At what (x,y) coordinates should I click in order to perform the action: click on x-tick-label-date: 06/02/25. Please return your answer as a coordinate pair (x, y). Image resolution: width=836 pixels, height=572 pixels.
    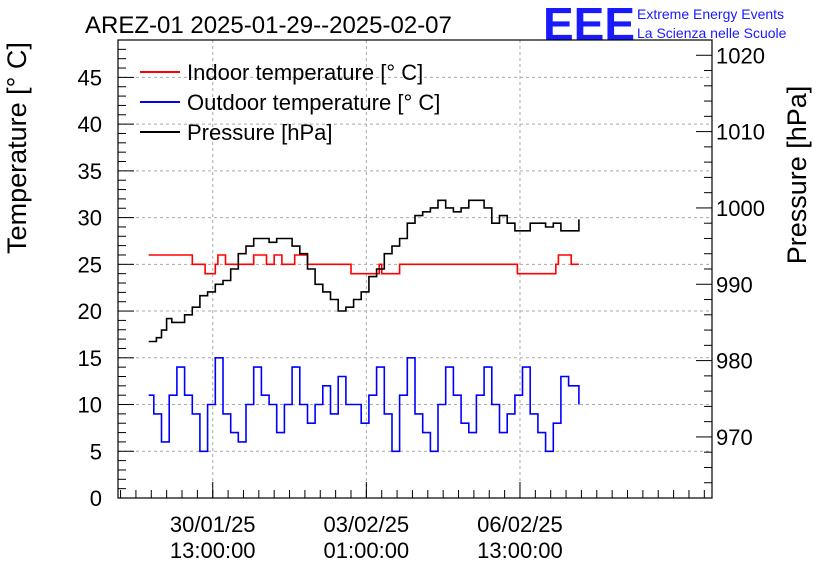
    Looking at the image, I should click on (520, 524).